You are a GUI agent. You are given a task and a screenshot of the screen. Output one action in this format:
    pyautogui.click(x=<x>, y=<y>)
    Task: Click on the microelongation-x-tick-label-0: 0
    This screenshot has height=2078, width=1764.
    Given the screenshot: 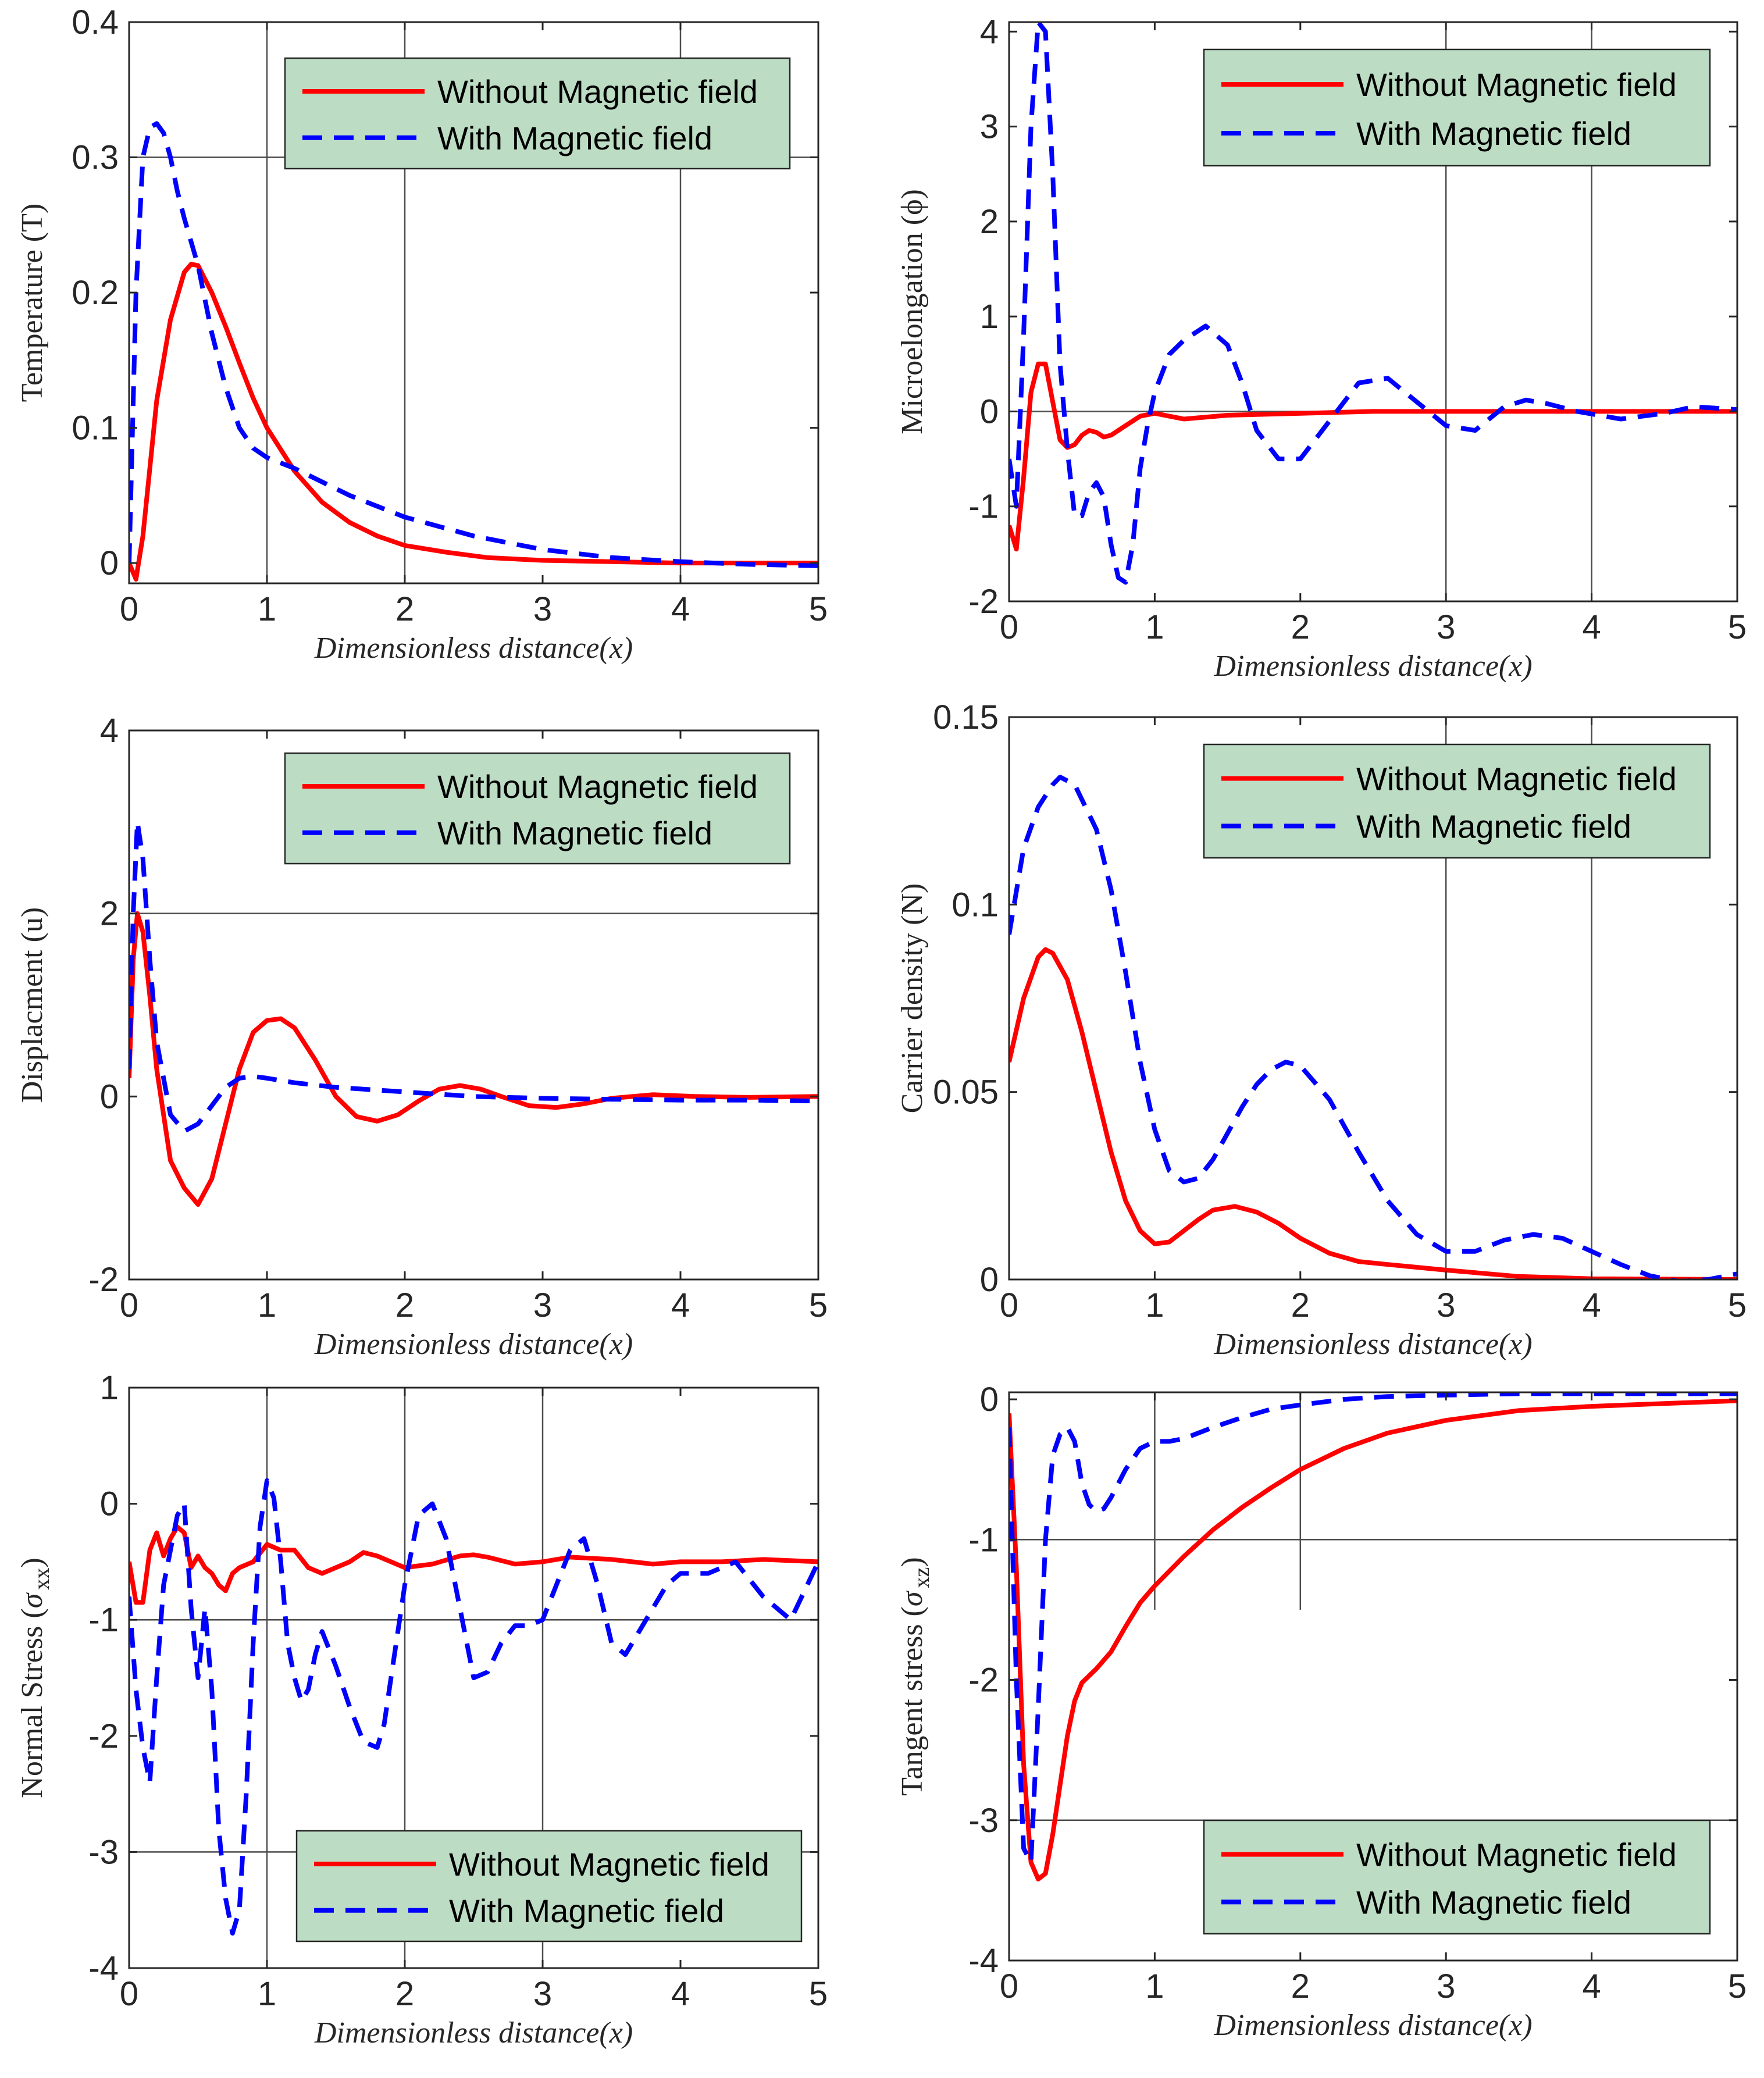 What is the action you would take?
    pyautogui.click(x=1009, y=627)
    